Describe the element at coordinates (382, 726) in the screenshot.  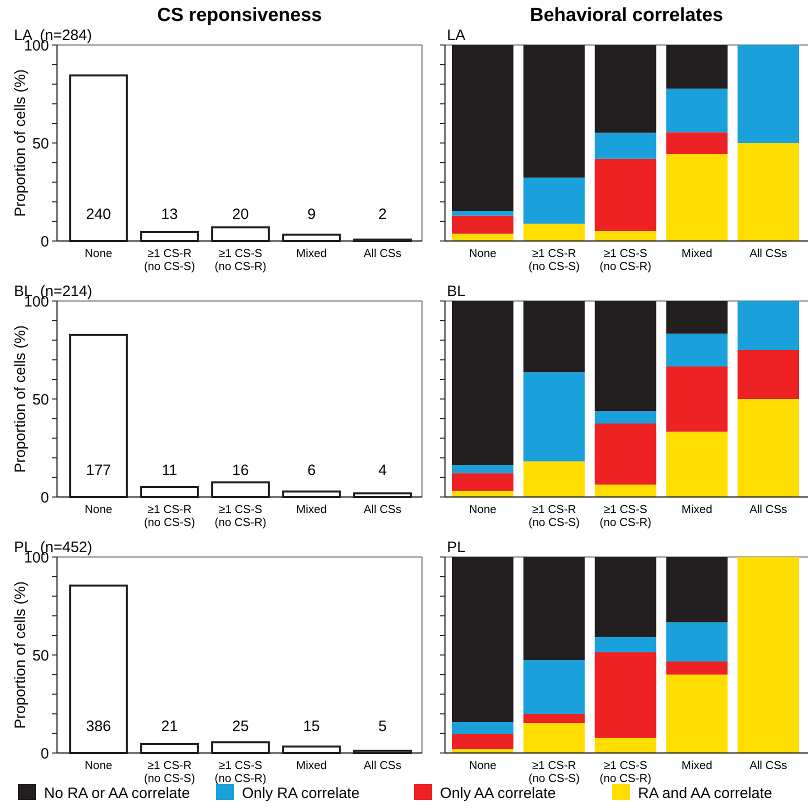
I see `annotation: 5` at that location.